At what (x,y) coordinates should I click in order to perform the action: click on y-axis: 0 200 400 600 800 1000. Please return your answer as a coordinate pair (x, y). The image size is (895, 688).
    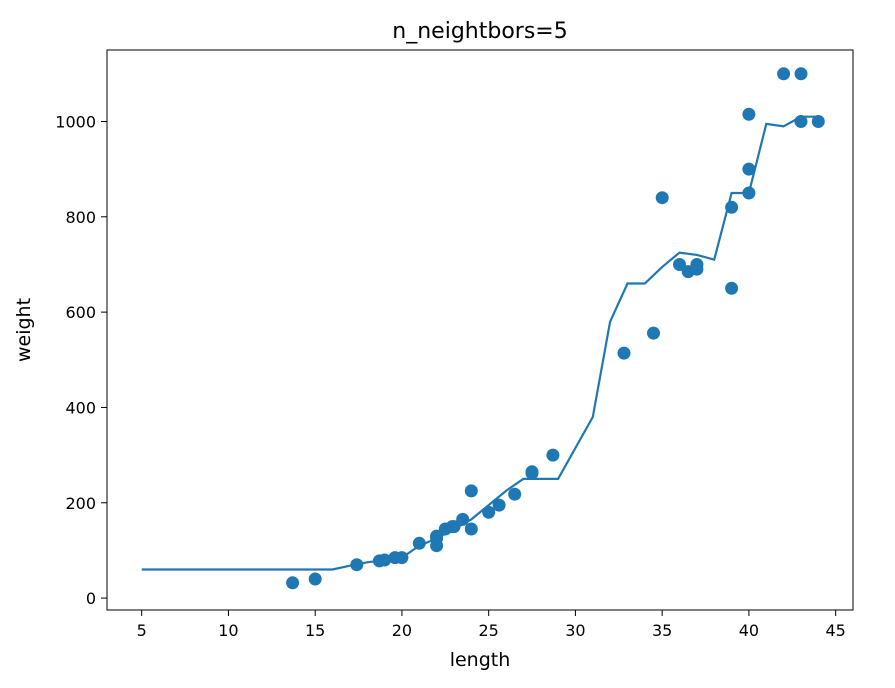
    Looking at the image, I should click on (81, 360).